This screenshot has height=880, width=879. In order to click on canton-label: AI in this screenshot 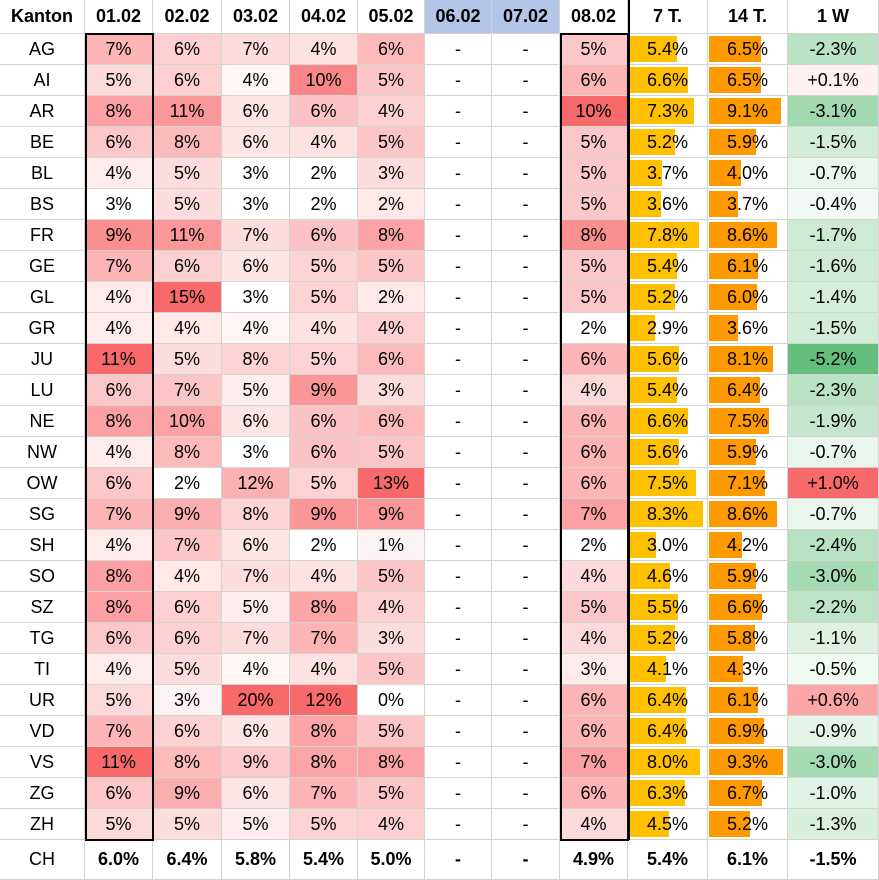, I will do `click(42, 80)`.